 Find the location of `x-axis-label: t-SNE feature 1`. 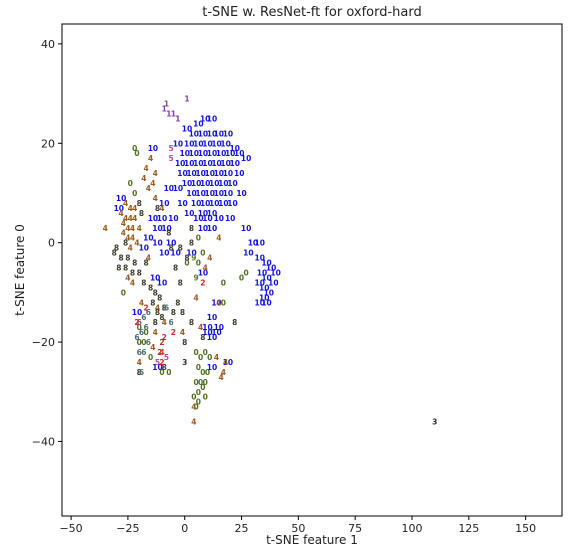

x-axis-label: t-SNE feature 1 is located at coordinates (312, 540).